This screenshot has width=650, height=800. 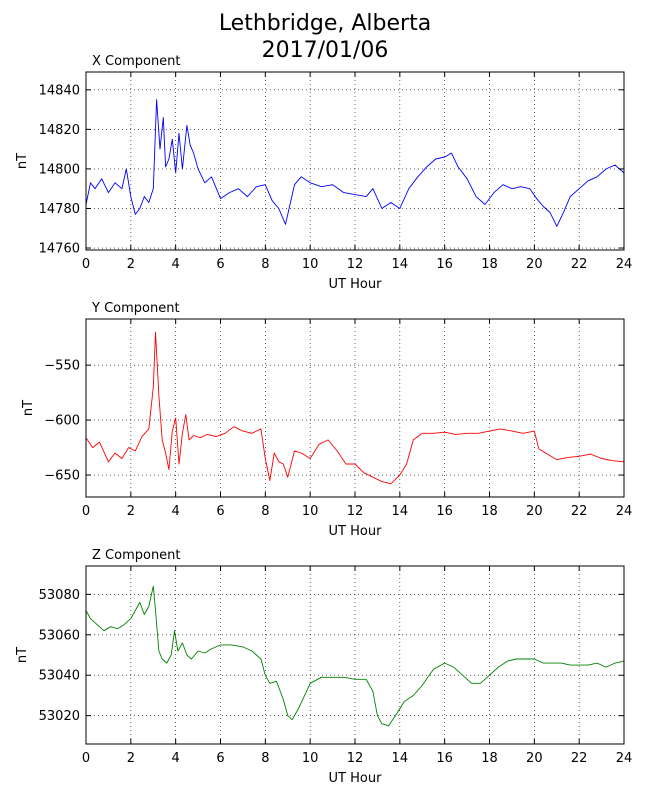 What do you see at coordinates (220, 264) in the screenshot?
I see `panel-1-xtick-label-3: 6` at bounding box center [220, 264].